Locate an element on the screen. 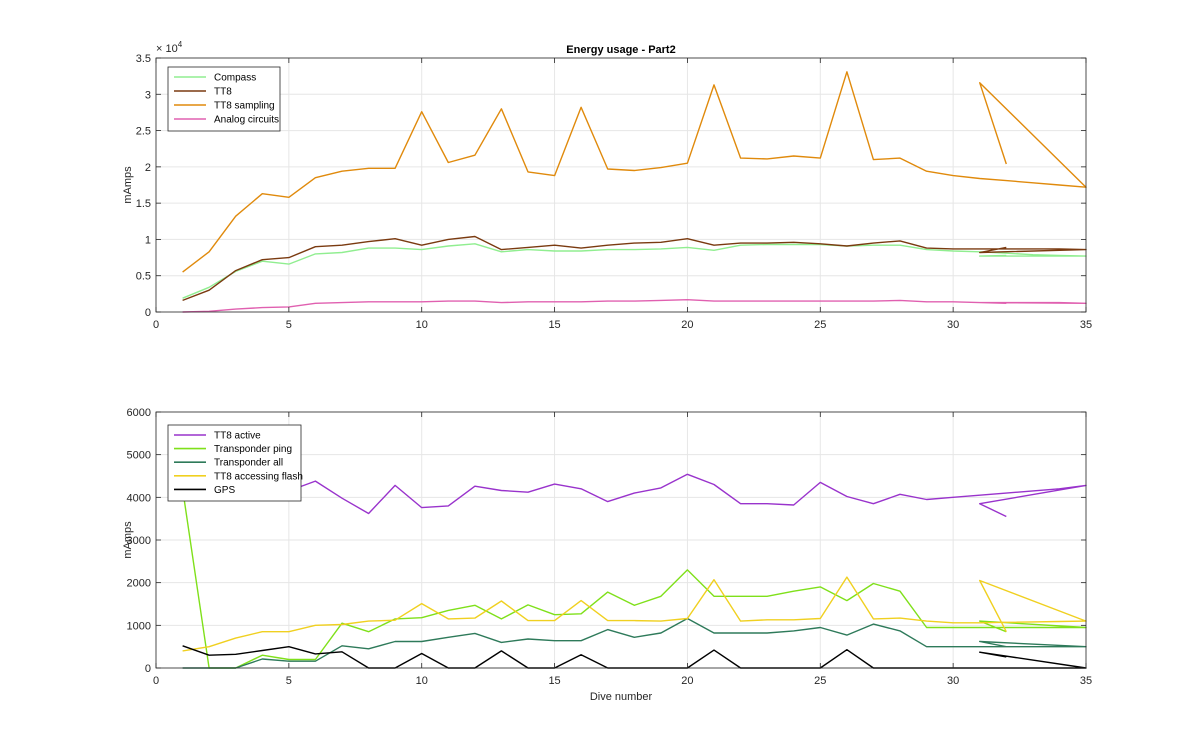 The height and width of the screenshot is (751, 1200). legend-entry: Transponder all is located at coordinates (248, 463).